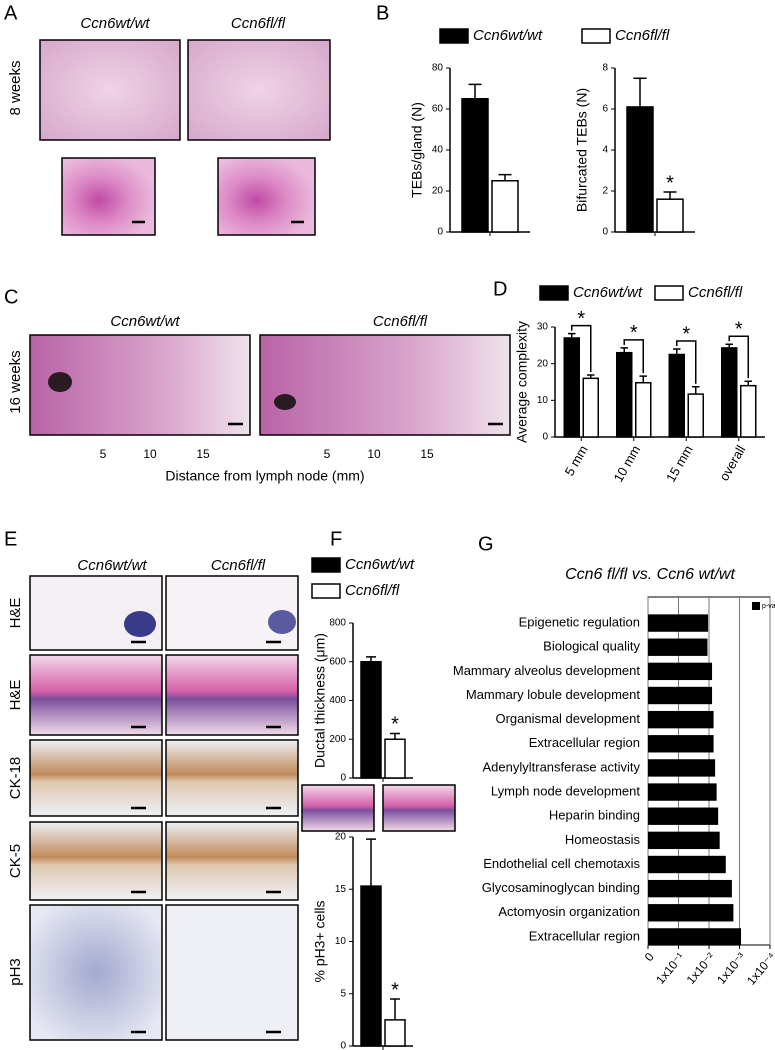 Image resolution: width=775 pixels, height=1050 pixels. Describe the element at coordinates (649, 957) in the screenshot. I see `x-tick-label: 0` at that location.